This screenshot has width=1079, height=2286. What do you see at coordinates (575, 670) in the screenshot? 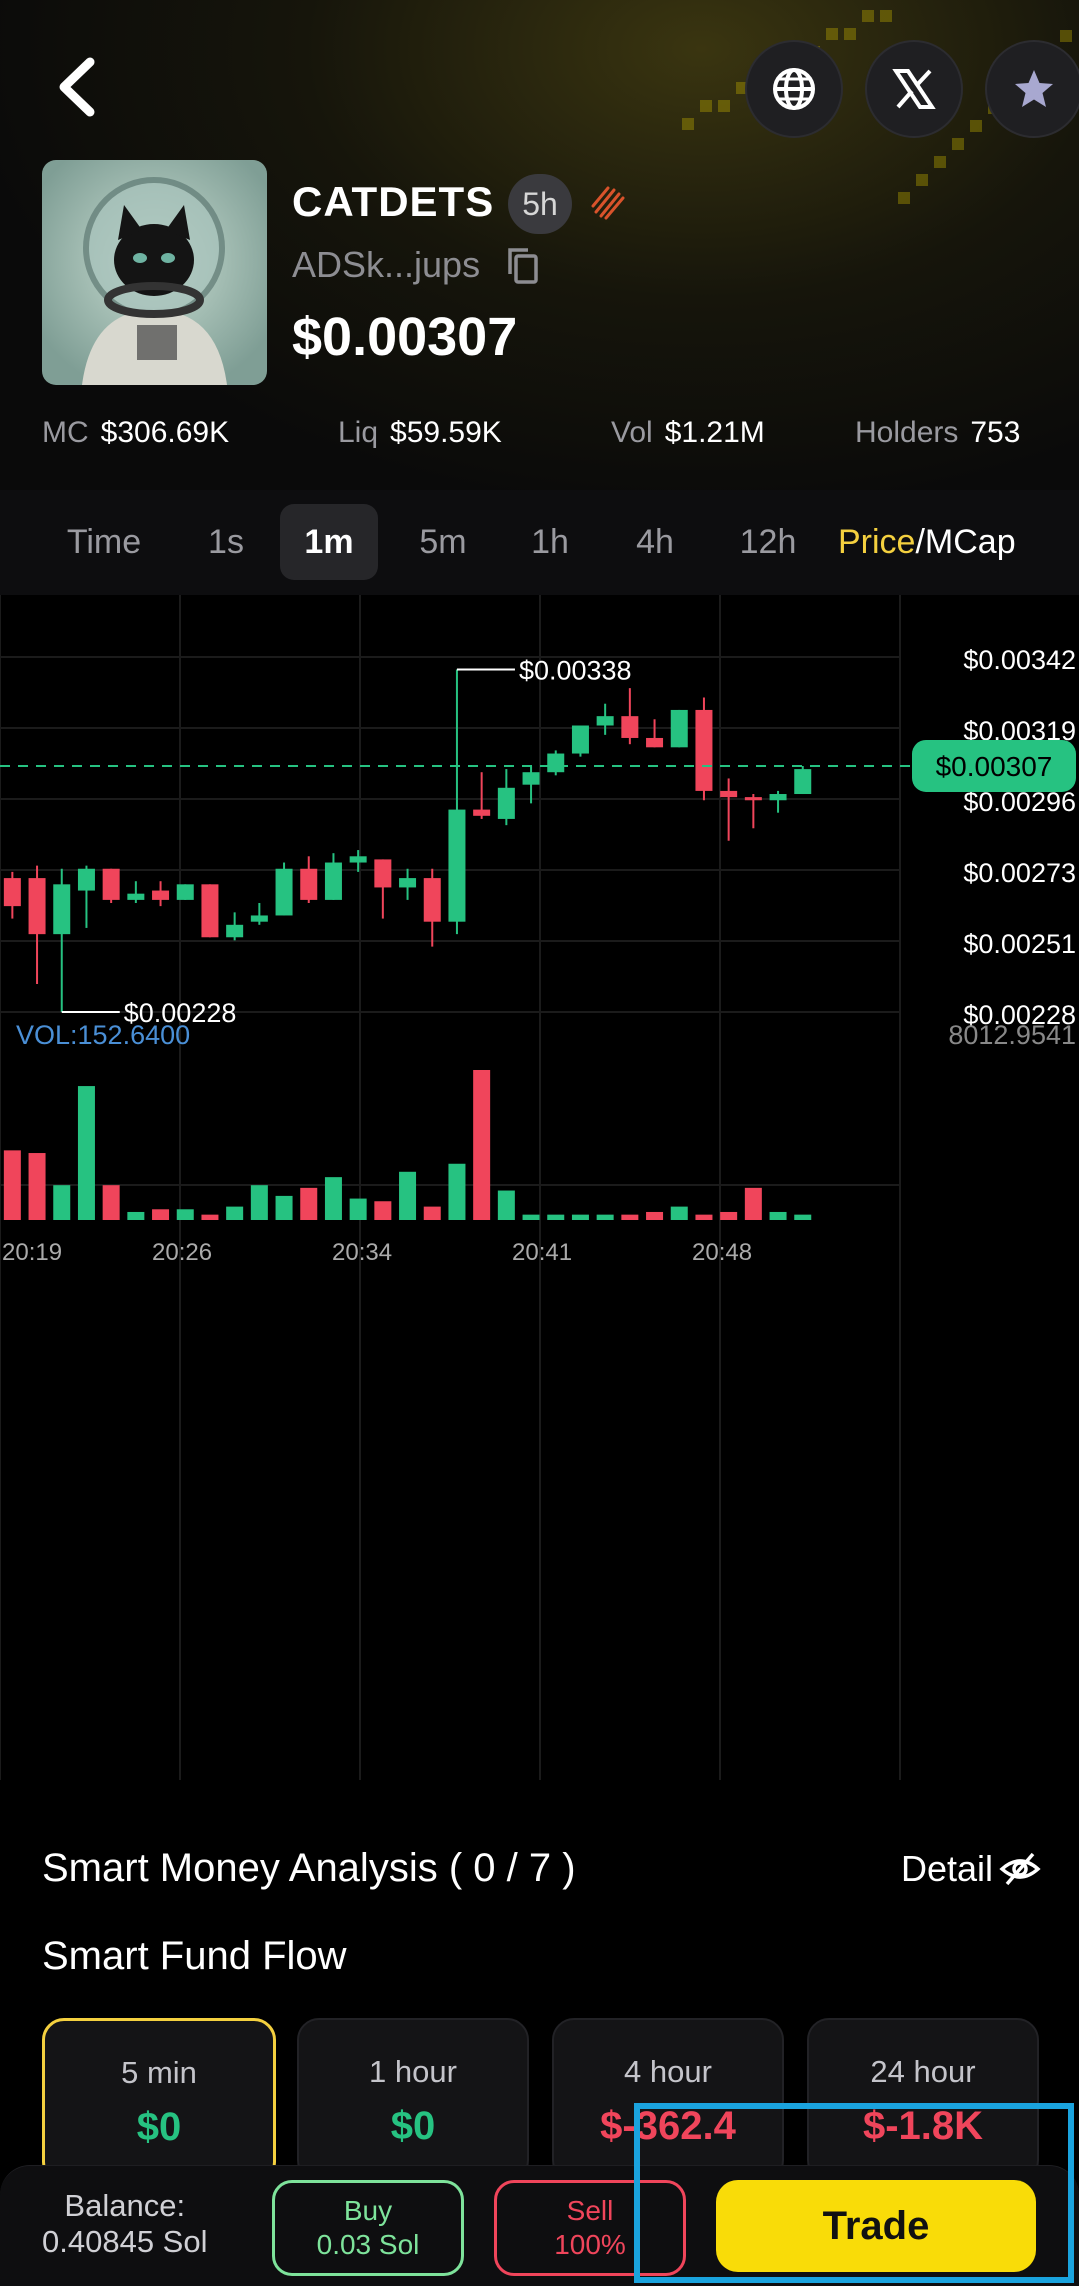
I see `high-marker-label: $0.00338` at bounding box center [575, 670].